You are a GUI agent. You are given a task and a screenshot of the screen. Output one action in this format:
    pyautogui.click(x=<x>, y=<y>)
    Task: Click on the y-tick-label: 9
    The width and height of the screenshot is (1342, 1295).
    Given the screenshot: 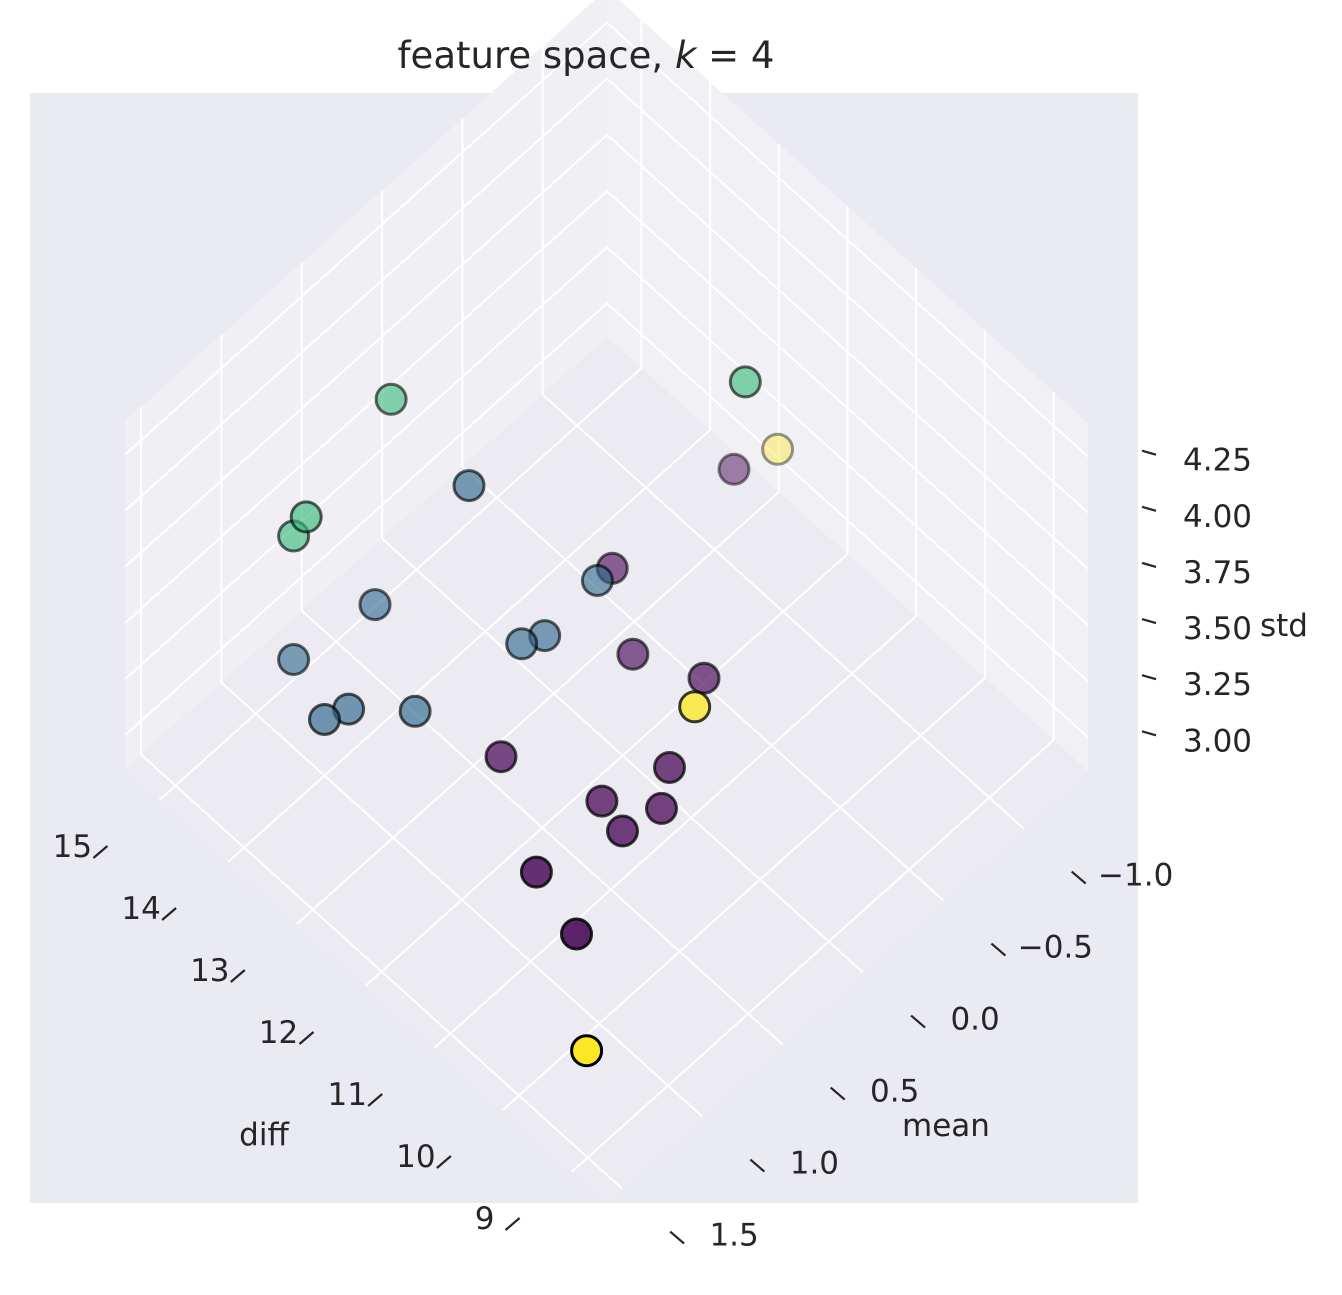 What is the action you would take?
    pyautogui.click(x=485, y=1219)
    